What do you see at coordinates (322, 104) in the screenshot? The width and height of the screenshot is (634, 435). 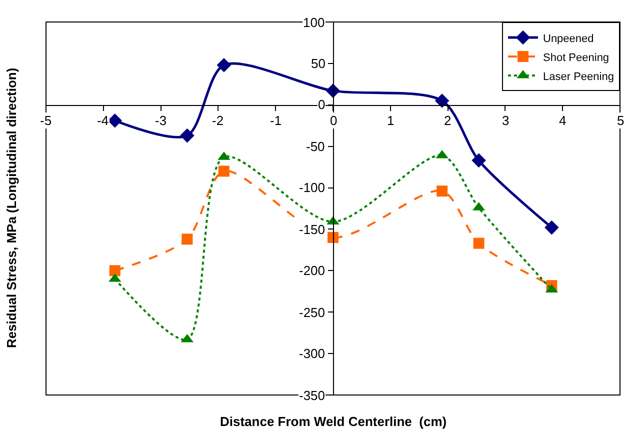 I see `y-tick-label: 0` at bounding box center [322, 104].